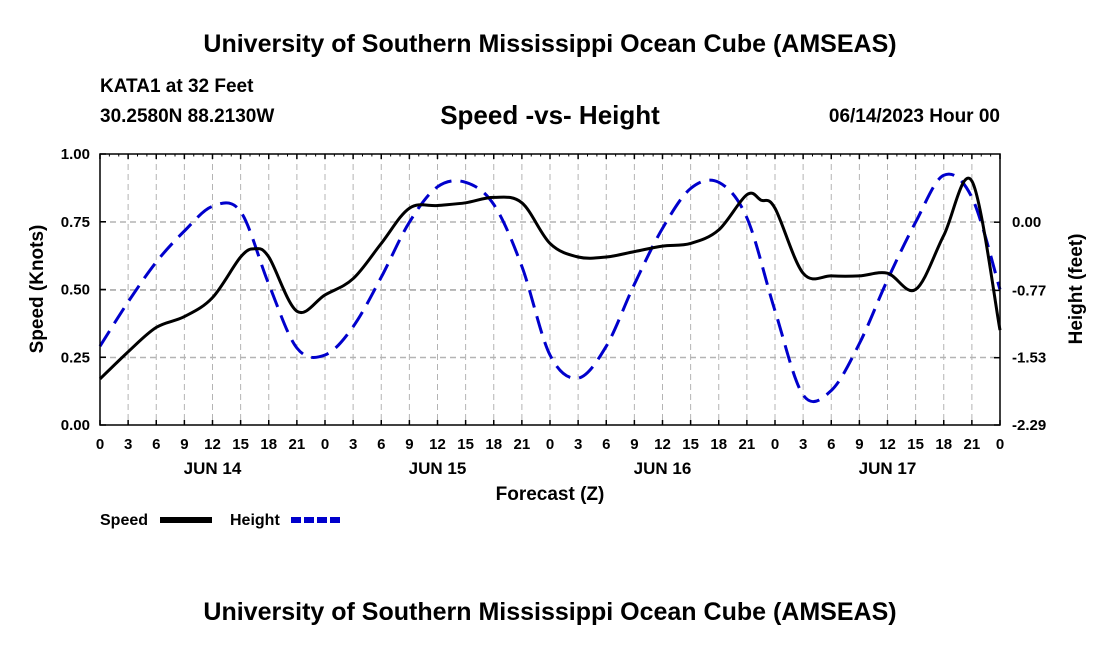 The width and height of the screenshot is (1100, 650). What do you see at coordinates (1076, 289) in the screenshot?
I see `y2-axis-title: Height (feet)` at bounding box center [1076, 289].